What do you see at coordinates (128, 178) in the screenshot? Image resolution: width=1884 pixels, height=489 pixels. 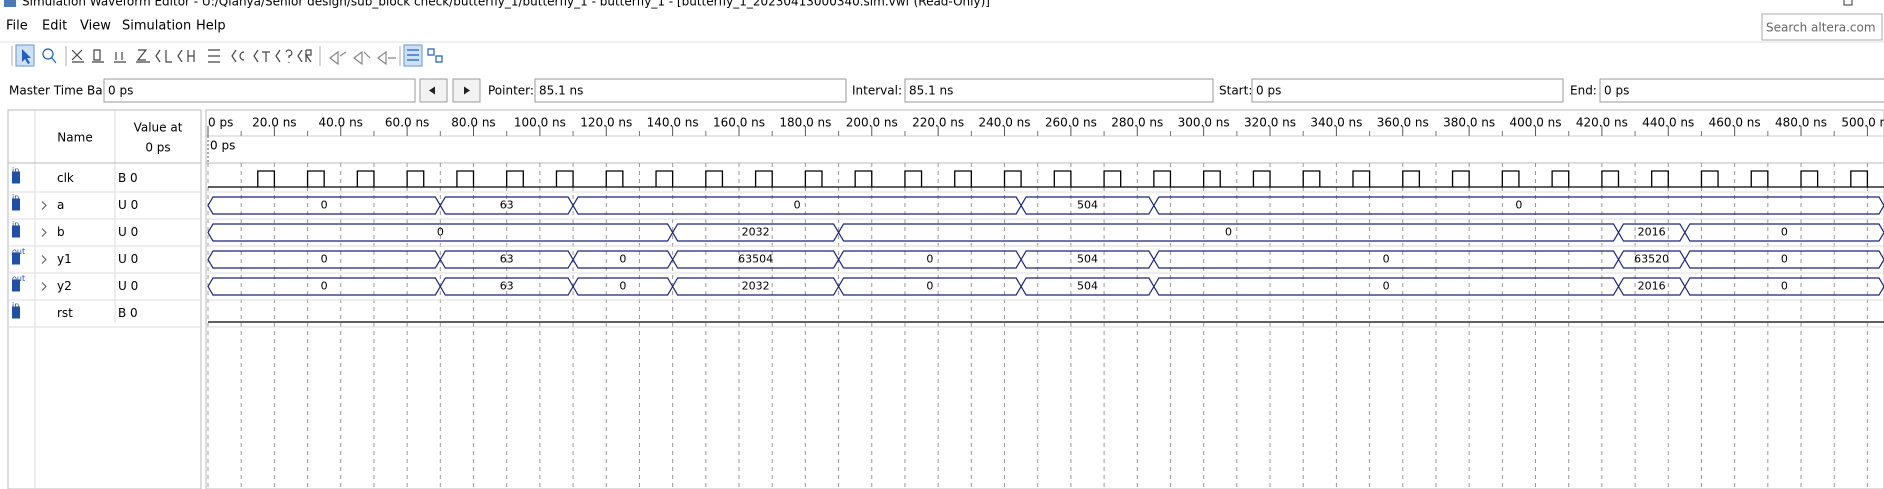 I see `signal-value: B 0` at bounding box center [128, 178].